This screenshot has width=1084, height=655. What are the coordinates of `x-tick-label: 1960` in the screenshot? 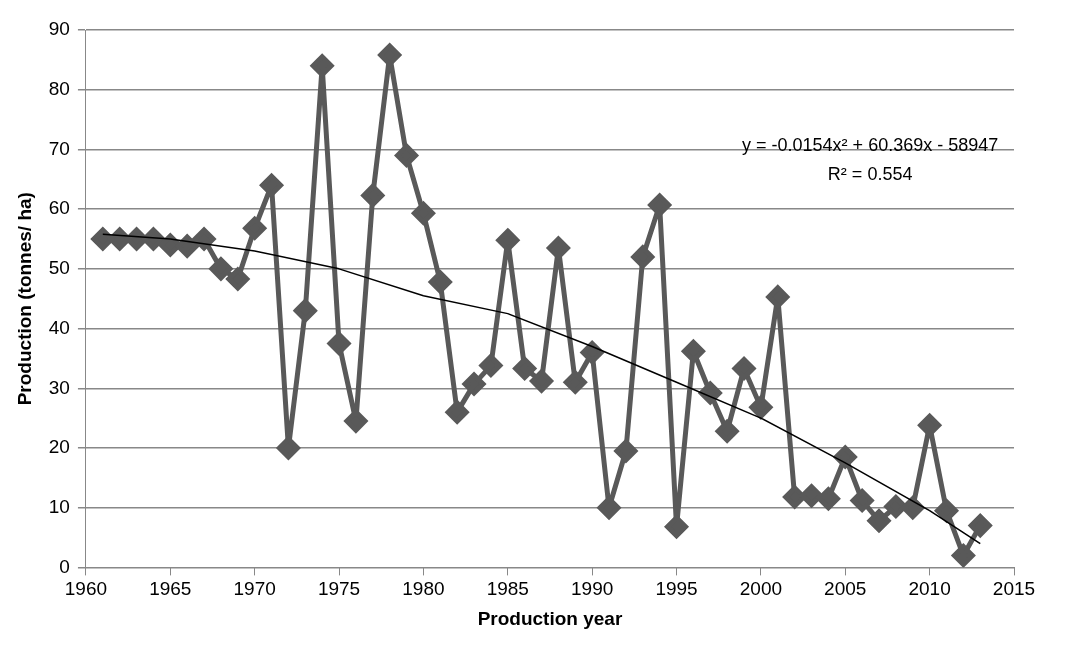 It's located at (86, 589).